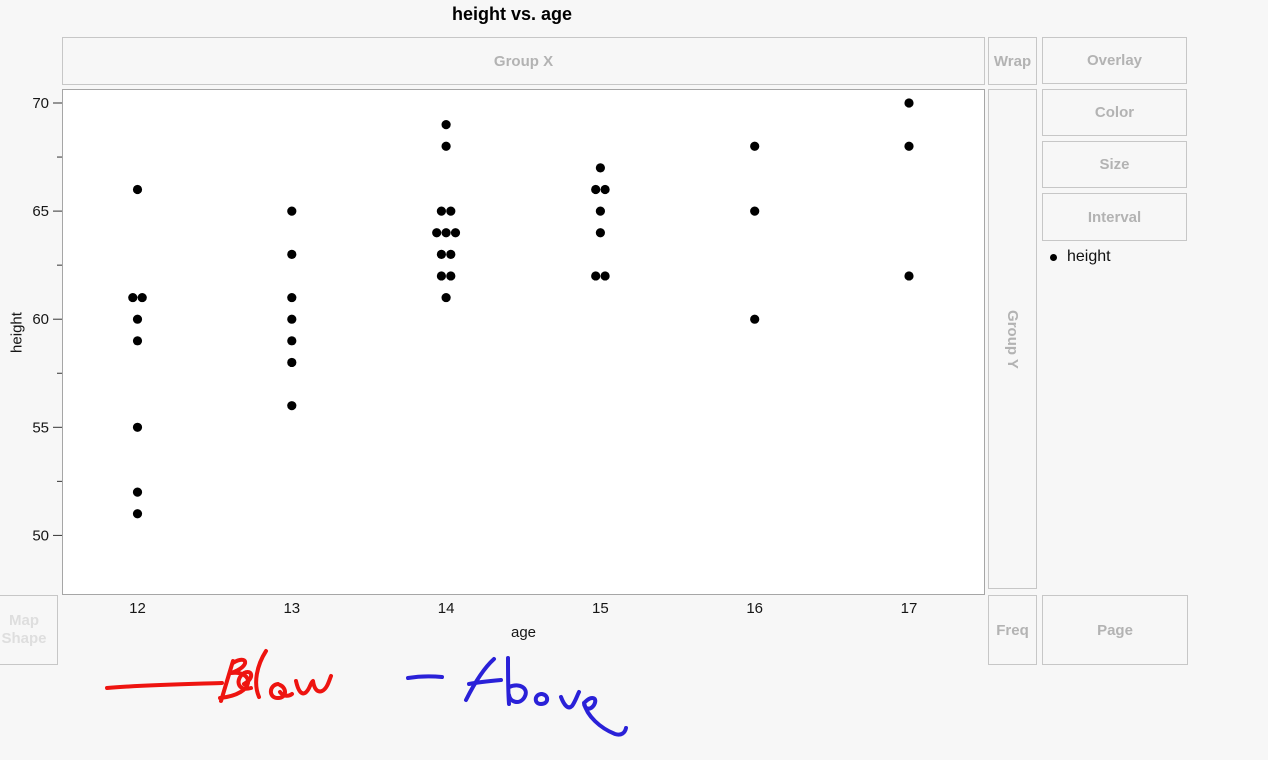 The image size is (1268, 760). What do you see at coordinates (480, 679) in the screenshot?
I see `annotation-above-word` at bounding box center [480, 679].